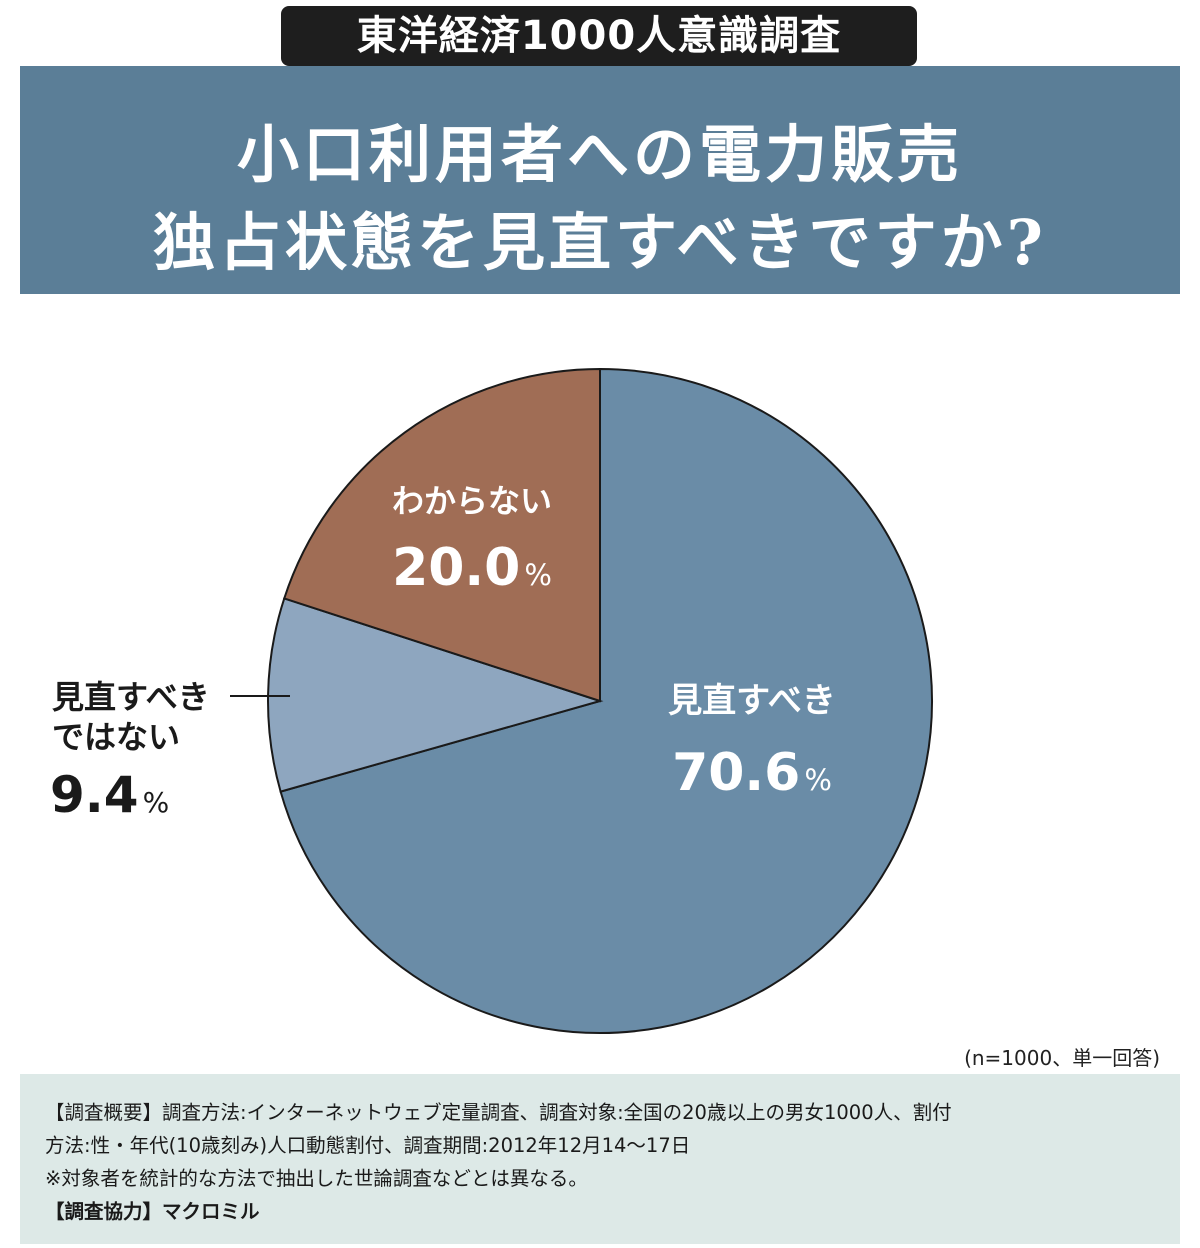 This screenshot has height=1248, width=1200. What do you see at coordinates (472, 568) in the screenshot?
I see `slice-value-2: 20.0%` at bounding box center [472, 568].